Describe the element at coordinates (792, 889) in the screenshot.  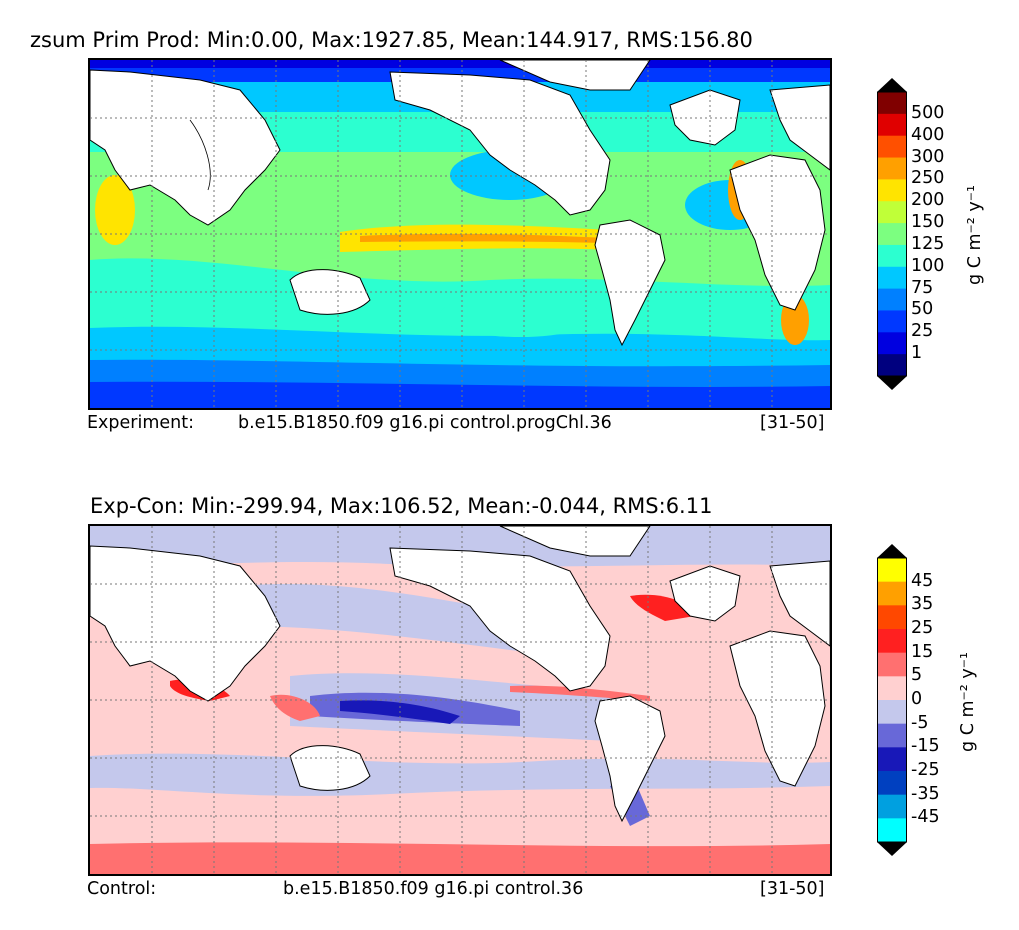
I see `bottom-footer-years: [31-50]` at that location.